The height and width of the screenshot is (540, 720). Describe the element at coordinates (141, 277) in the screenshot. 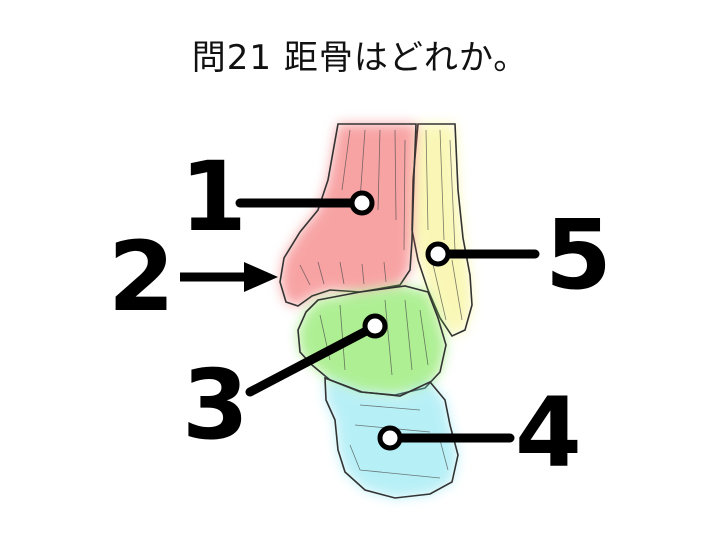

I see `label-2: 2` at that location.